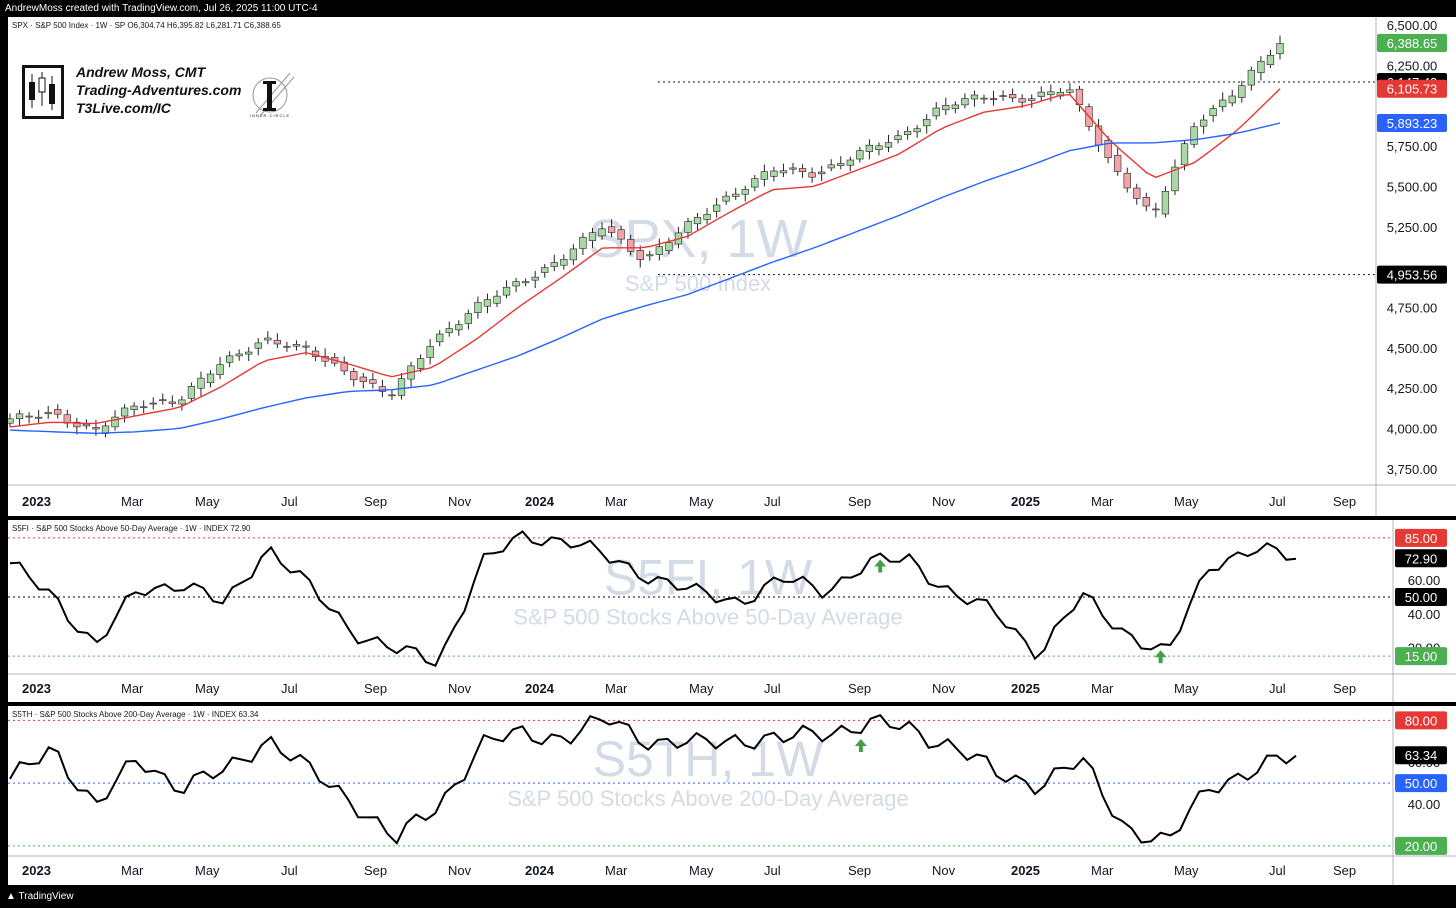 The height and width of the screenshot is (908, 1456). What do you see at coordinates (1412, 469) in the screenshot?
I see `y-tick-label: 3,750.00` at bounding box center [1412, 469].